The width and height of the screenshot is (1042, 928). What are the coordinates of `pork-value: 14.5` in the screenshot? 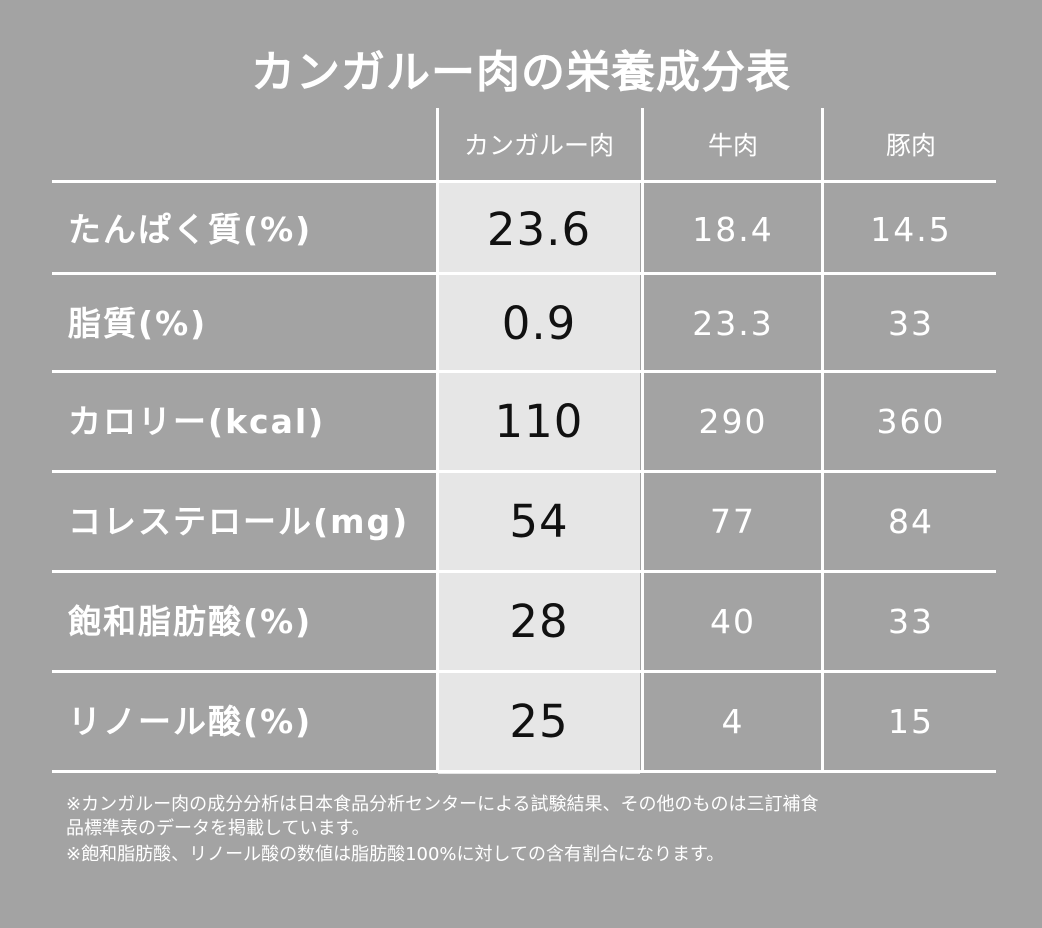 It's located at (911, 229).